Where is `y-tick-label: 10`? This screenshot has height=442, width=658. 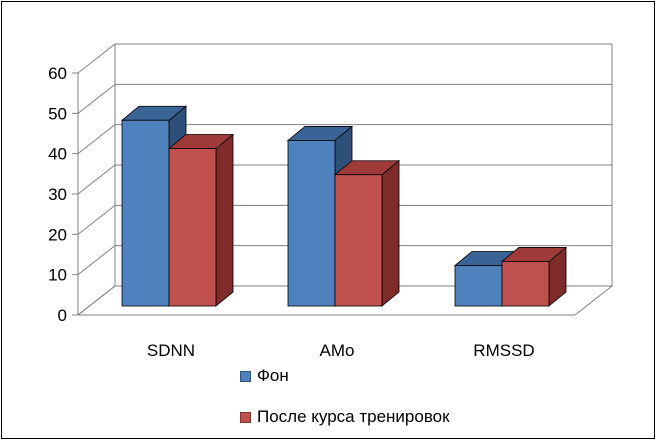
y-tick-label: 10 is located at coordinates (57, 275).